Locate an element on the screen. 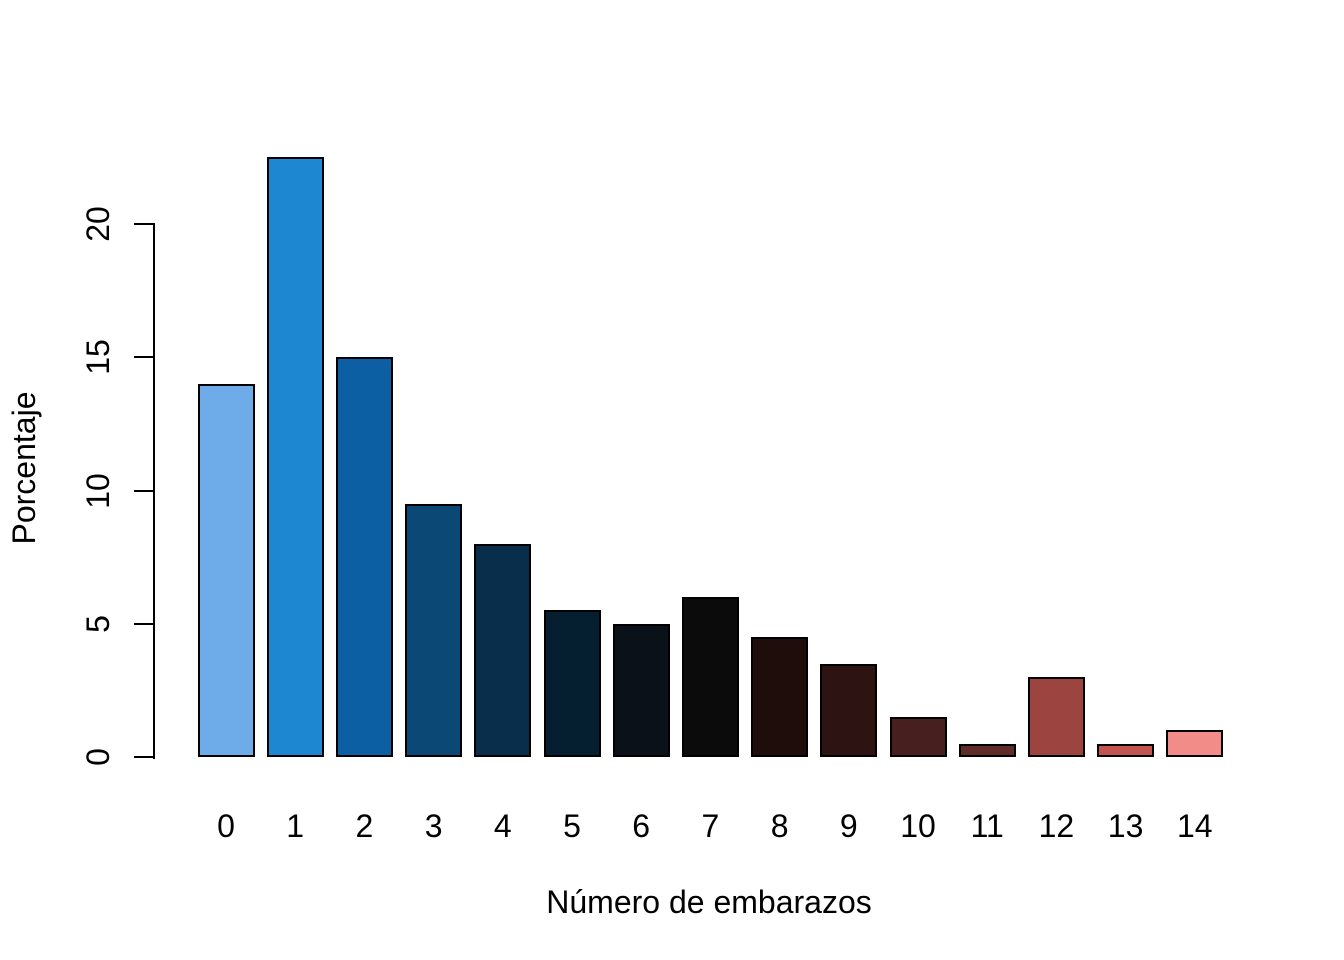 The width and height of the screenshot is (1344, 960). x-tick-label-2: 2 is located at coordinates (364, 826).